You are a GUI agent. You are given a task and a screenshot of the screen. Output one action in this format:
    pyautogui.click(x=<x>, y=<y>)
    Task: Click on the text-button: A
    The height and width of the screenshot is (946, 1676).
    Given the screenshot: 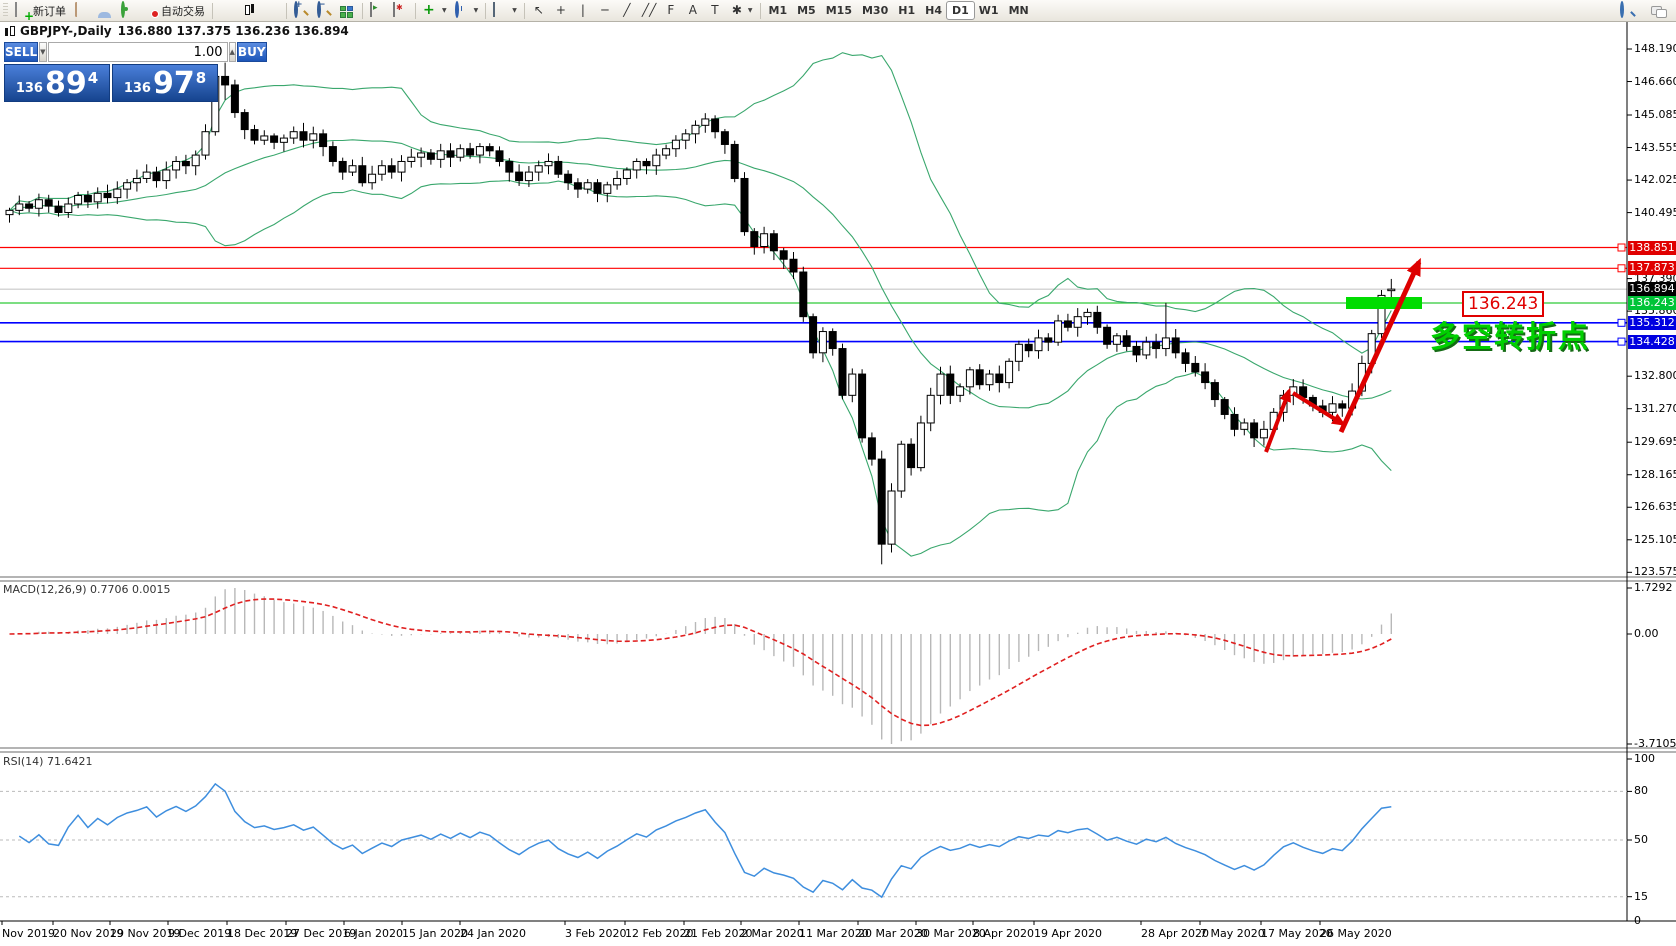 What is the action you would take?
    pyautogui.click(x=693, y=10)
    